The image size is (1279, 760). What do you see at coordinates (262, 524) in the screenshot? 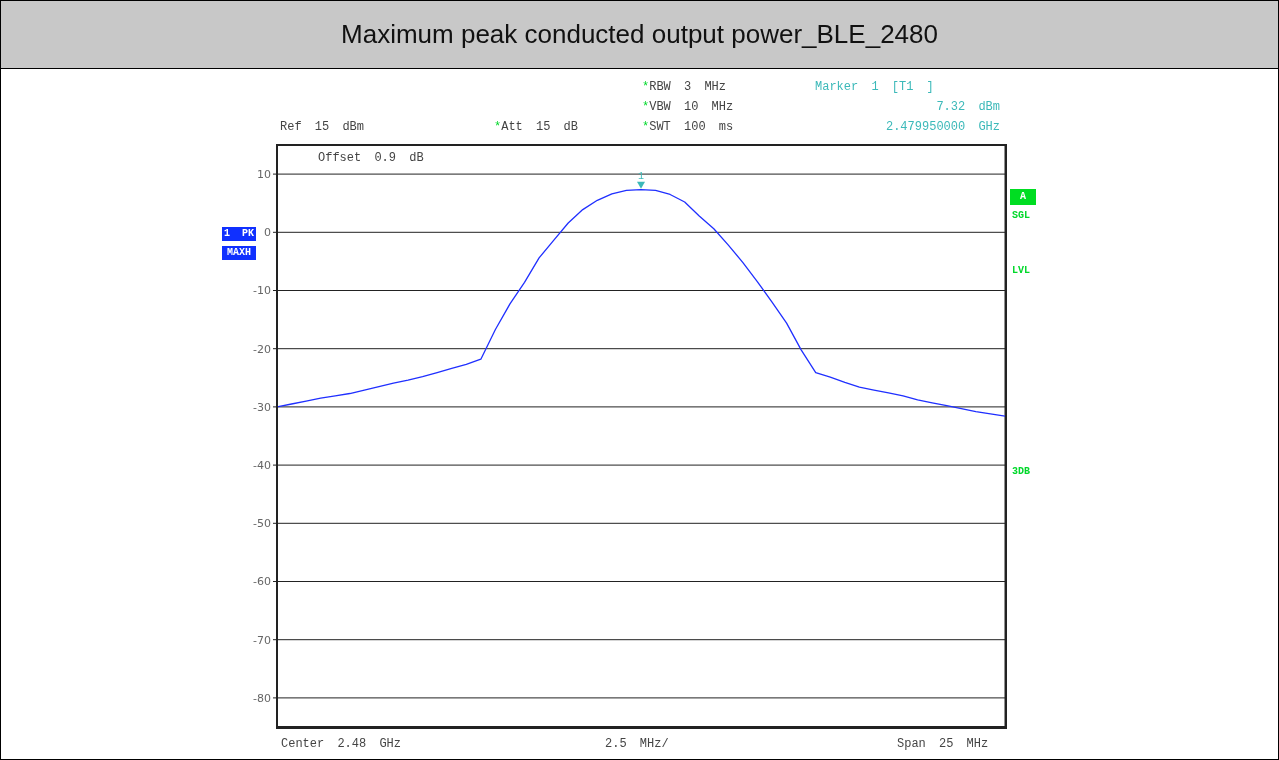
I see `y-tick-label: -50` at bounding box center [262, 524].